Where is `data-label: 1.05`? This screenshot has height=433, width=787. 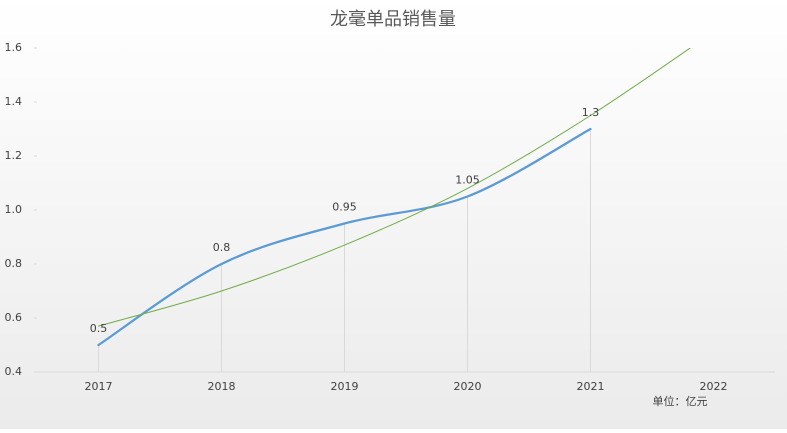 data-label: 1.05 is located at coordinates (467, 180).